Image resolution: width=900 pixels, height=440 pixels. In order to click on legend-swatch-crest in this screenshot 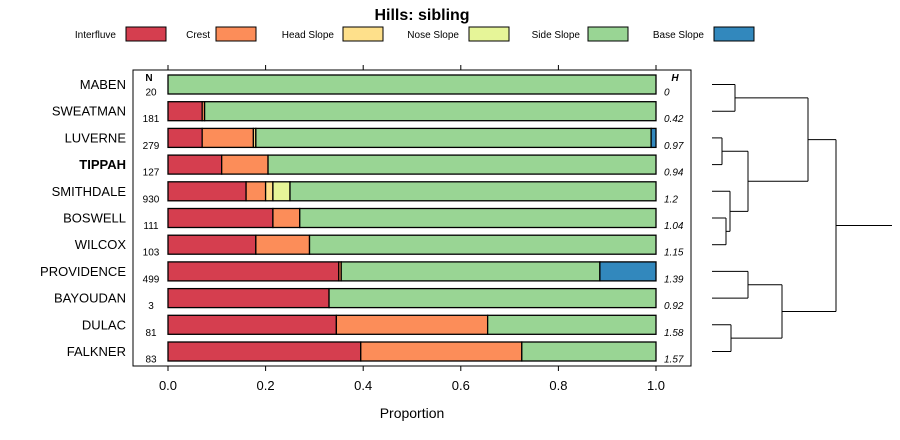, I will do `click(236, 34)`.